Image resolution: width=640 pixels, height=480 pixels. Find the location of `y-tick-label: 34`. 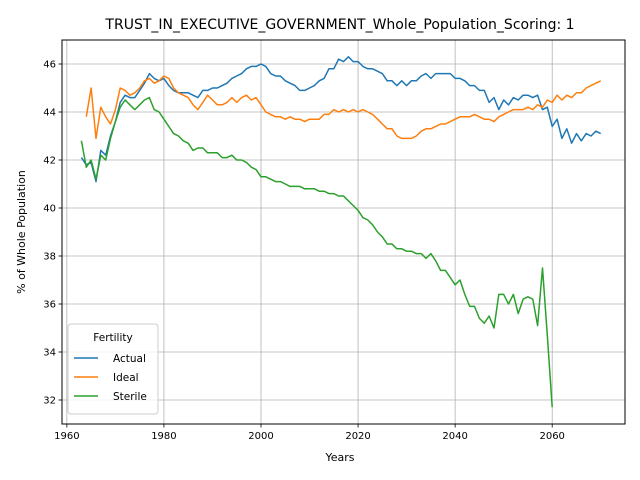

y-tick-label: 34 is located at coordinates (49, 353).